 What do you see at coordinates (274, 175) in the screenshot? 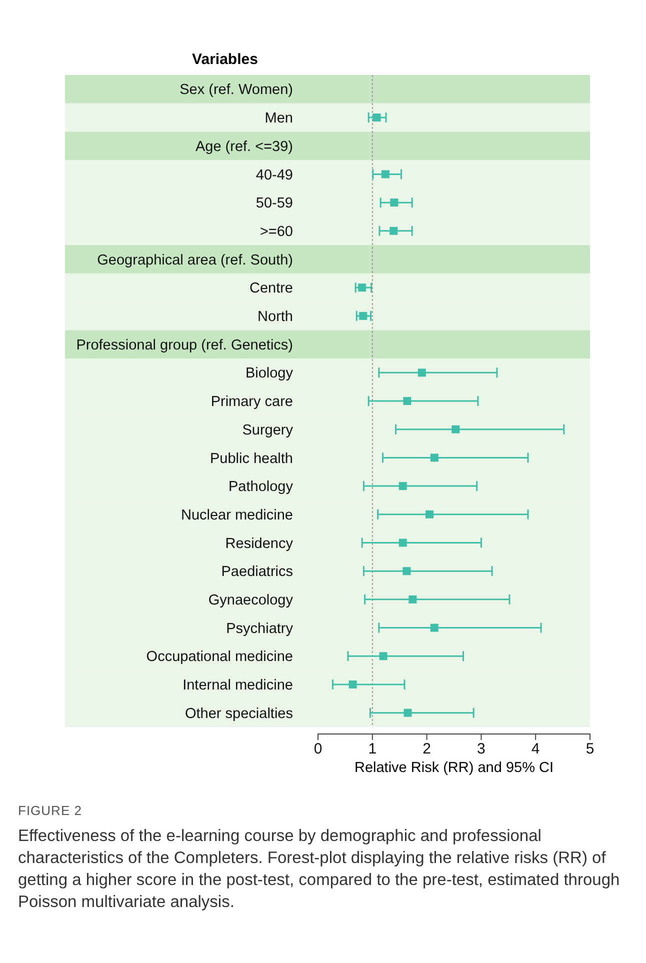
I see `y-tick-label: 40-49` at bounding box center [274, 175].